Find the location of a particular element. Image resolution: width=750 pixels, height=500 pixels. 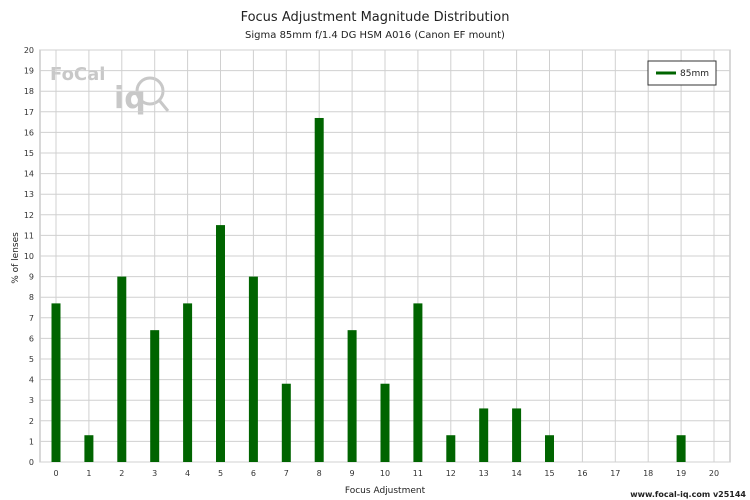

x-tick-label: 18 is located at coordinates (648, 473).